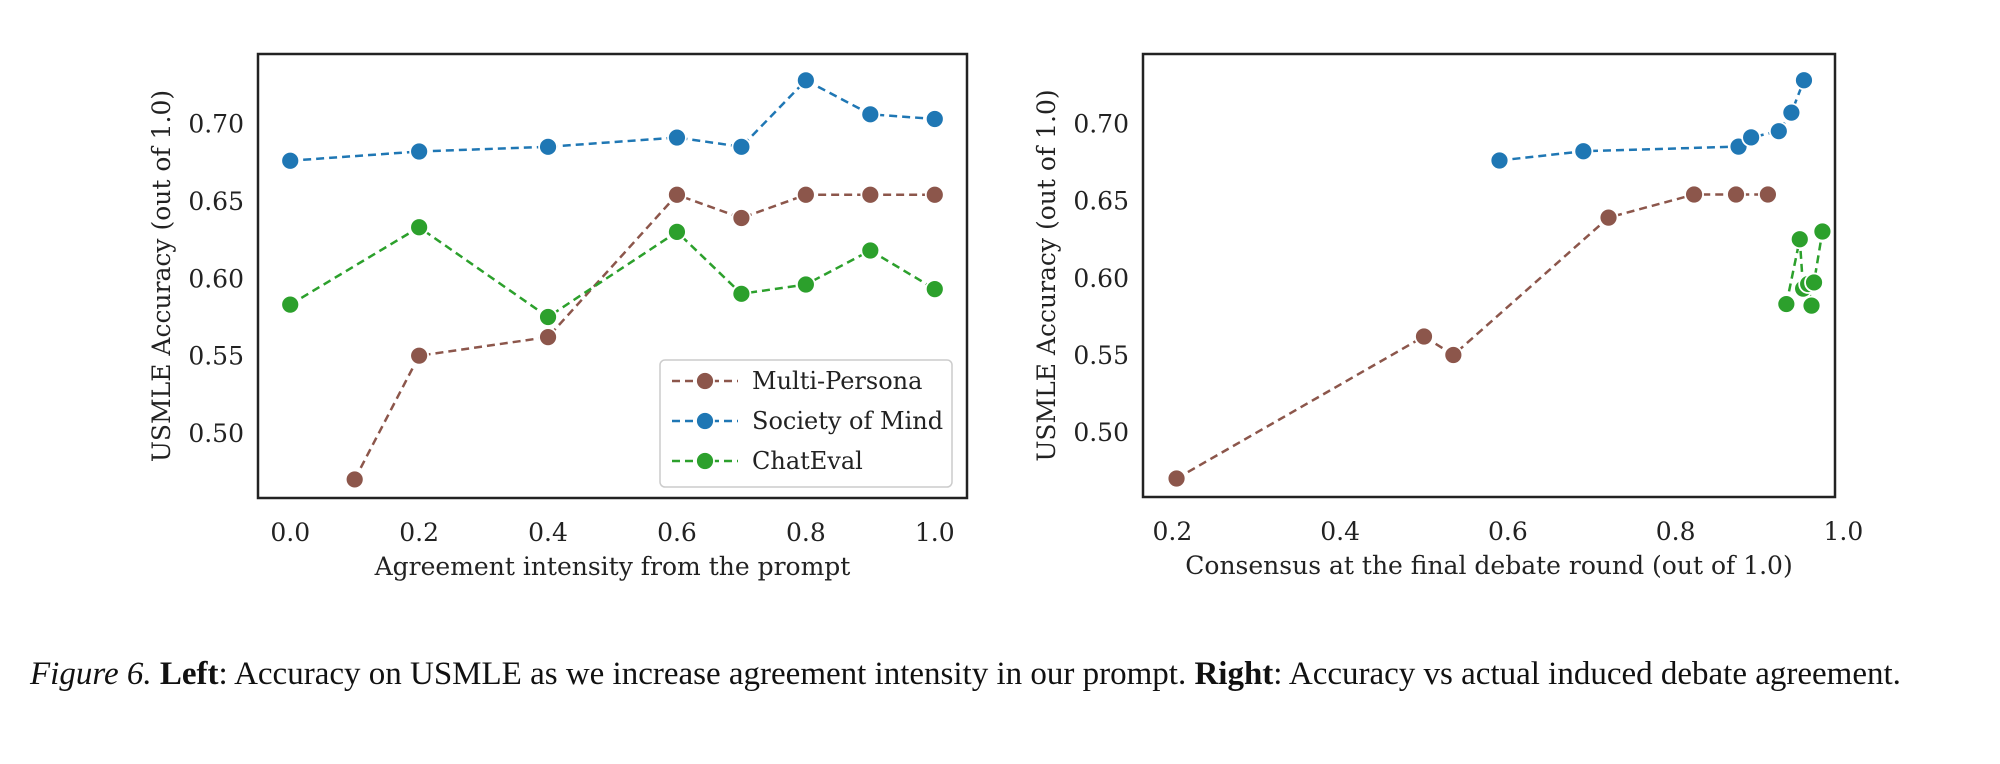  I want to click on legend-box, so click(806, 423).